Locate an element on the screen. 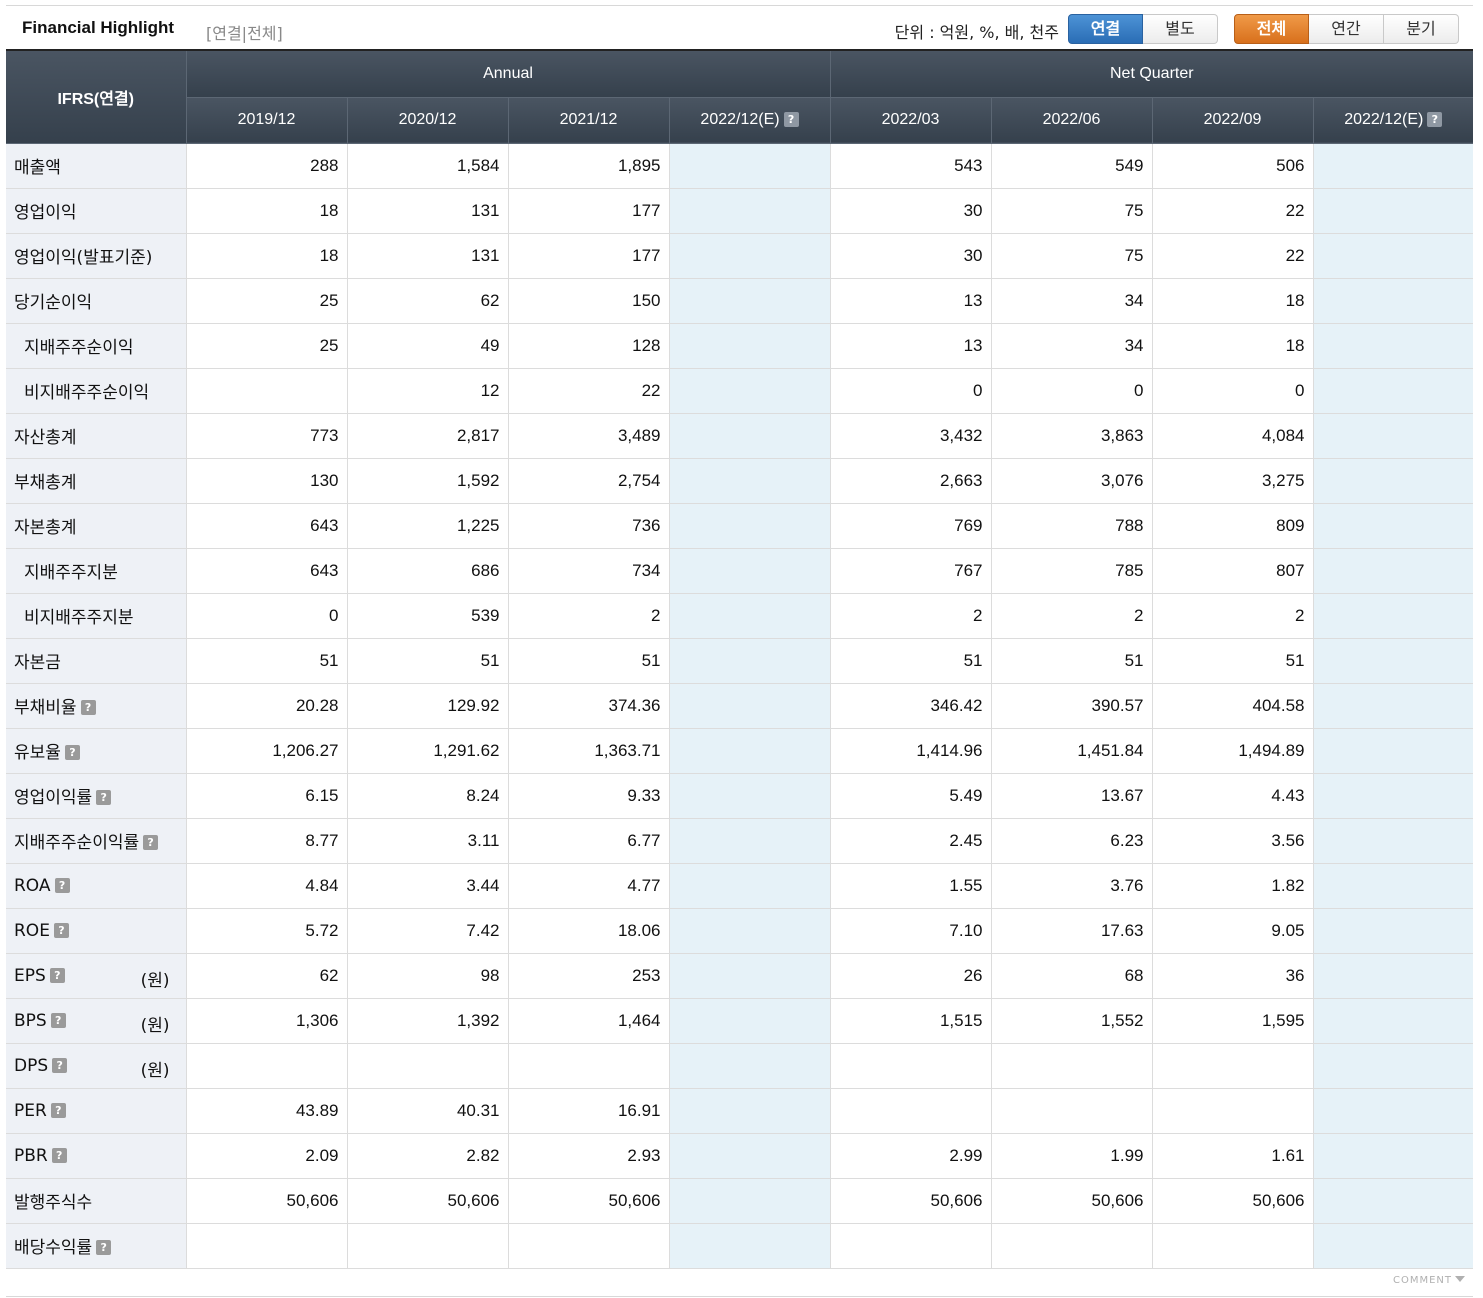 The height and width of the screenshot is (1298, 1483). value-cell: 1,225 is located at coordinates (427, 526).